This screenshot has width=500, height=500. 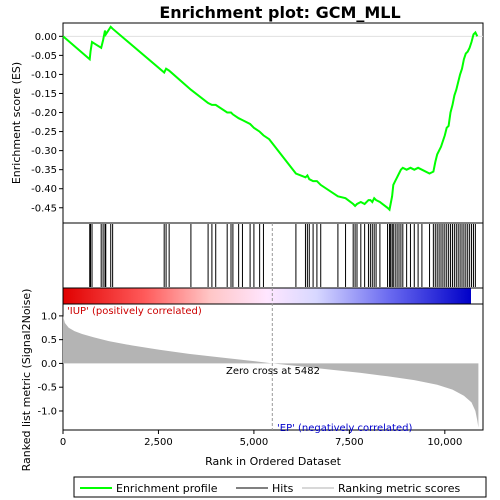 I want to click on rank-y-axis: 1.0 0.5 0.0 -0.5 -1.0, so click(x=50, y=364).